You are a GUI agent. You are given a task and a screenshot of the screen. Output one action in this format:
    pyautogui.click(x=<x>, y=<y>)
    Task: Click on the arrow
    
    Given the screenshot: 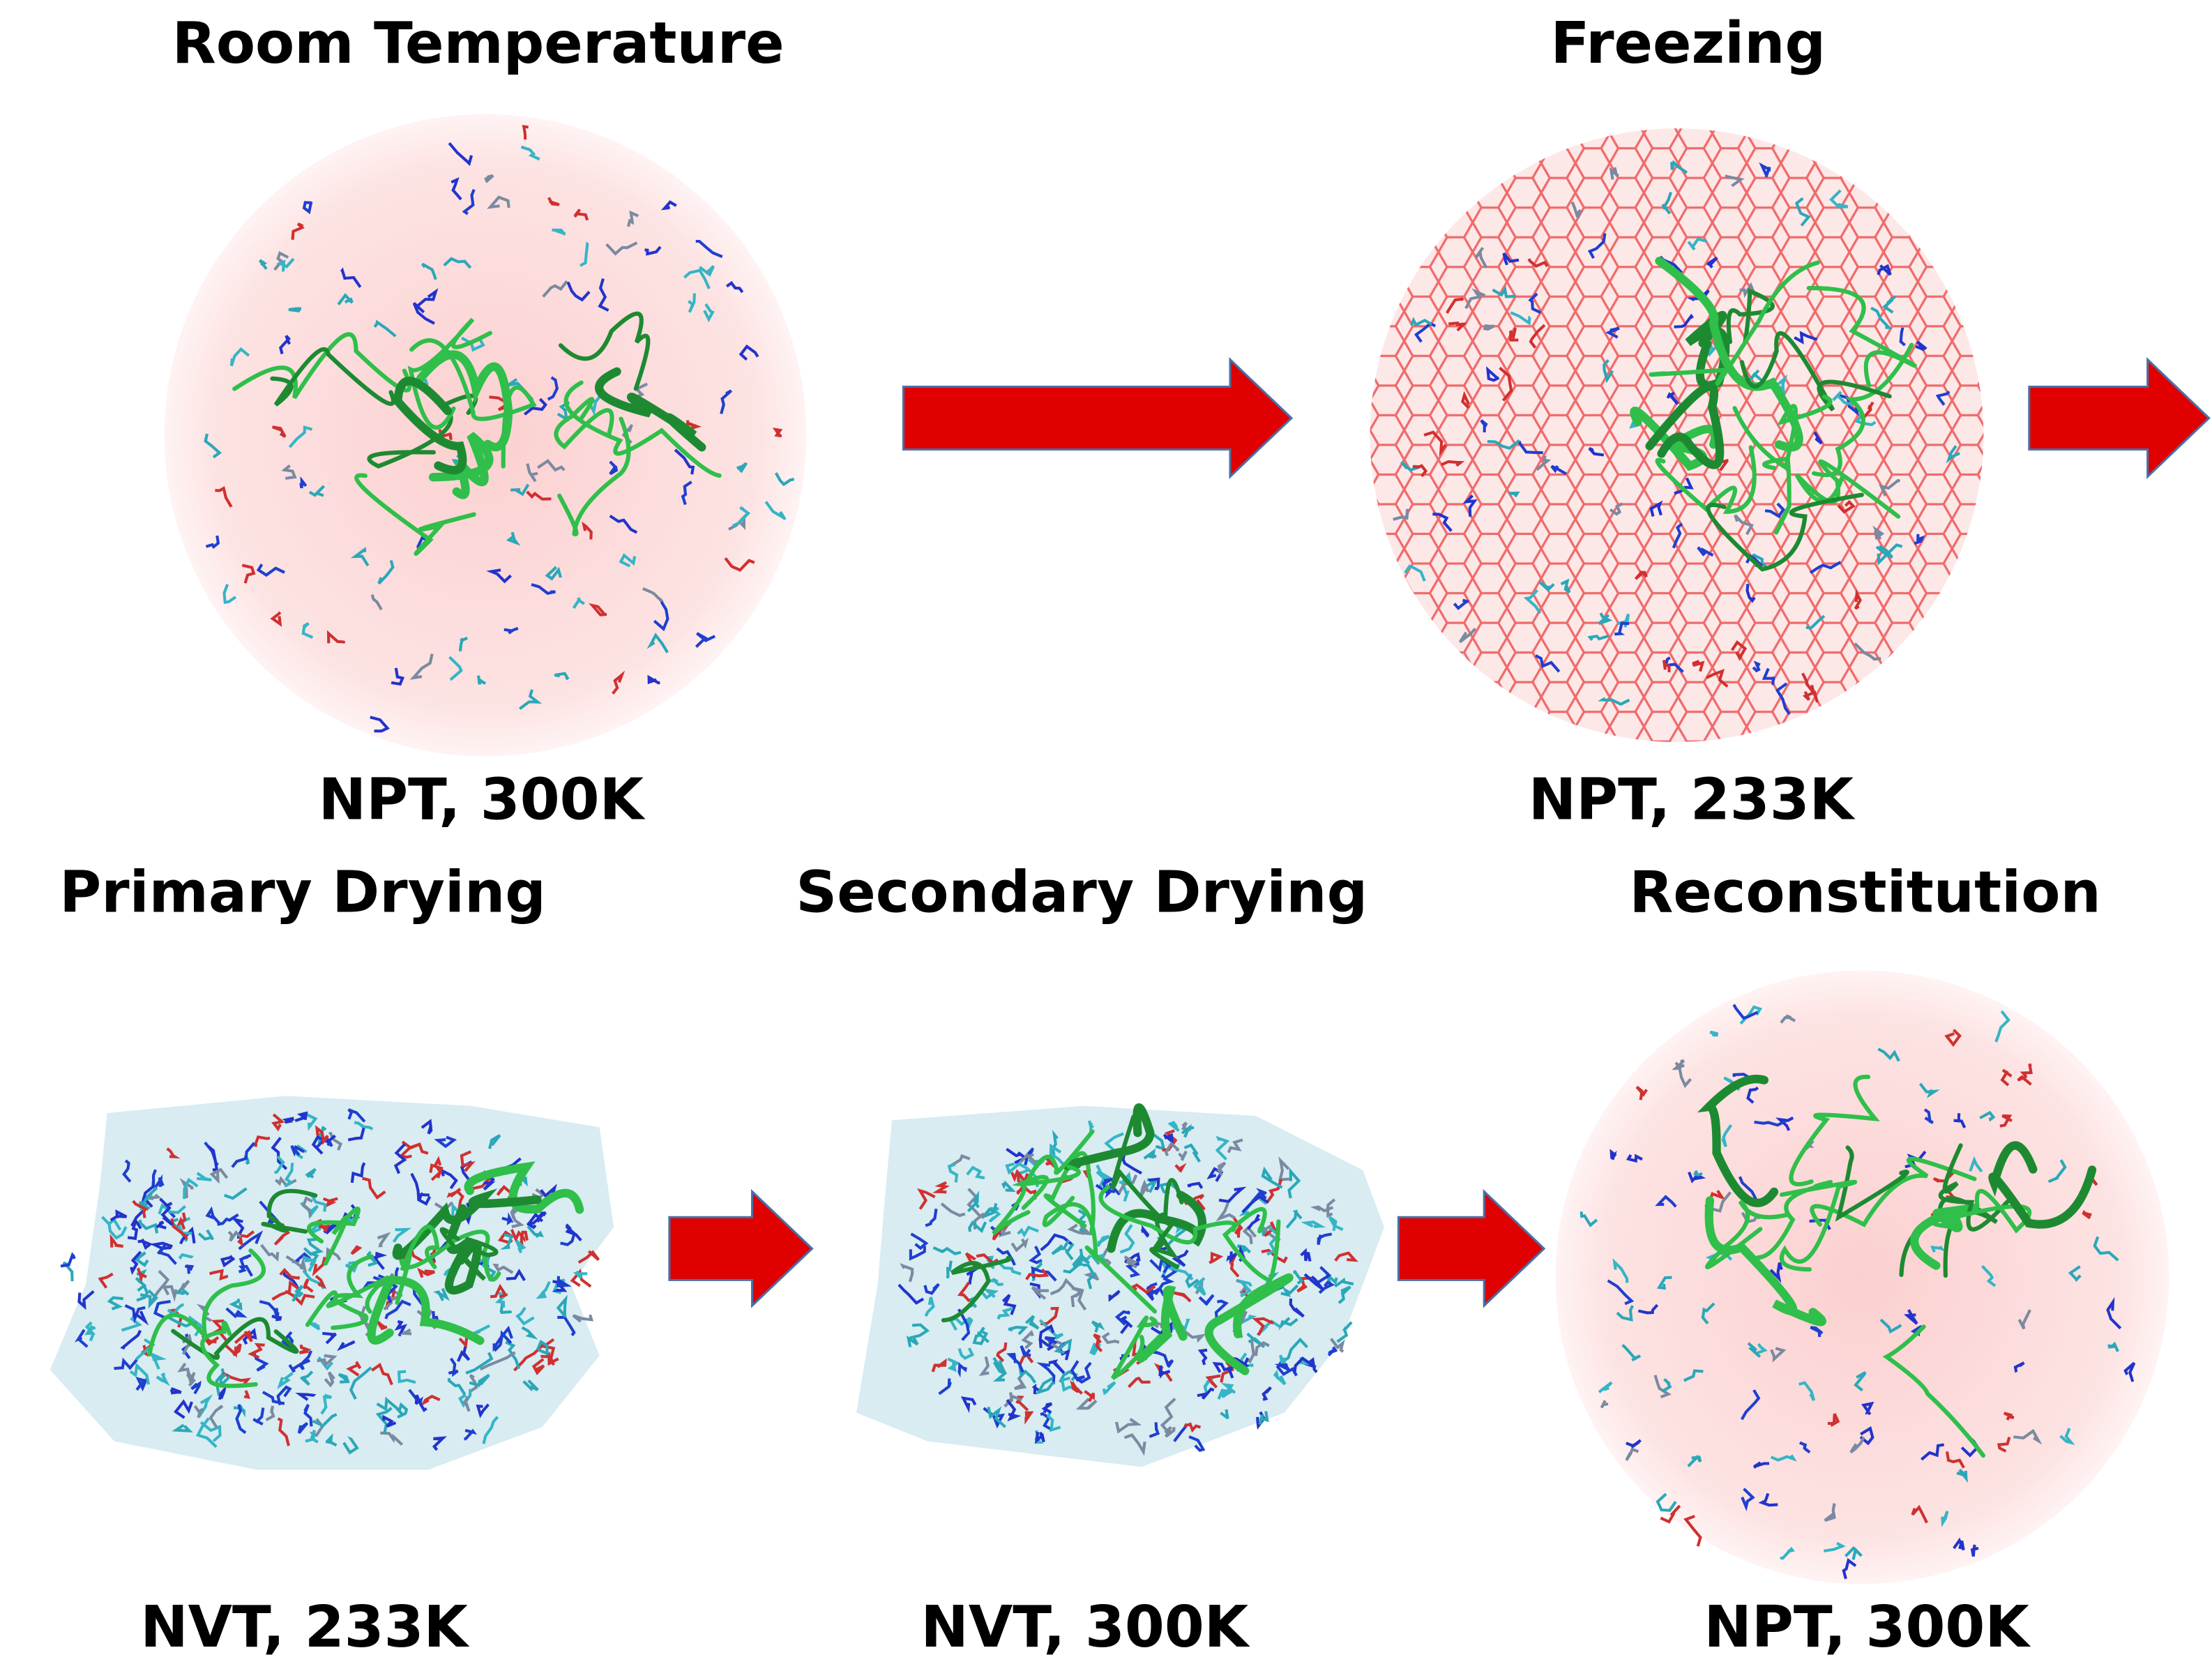 What is the action you would take?
    pyautogui.click(x=2119, y=418)
    